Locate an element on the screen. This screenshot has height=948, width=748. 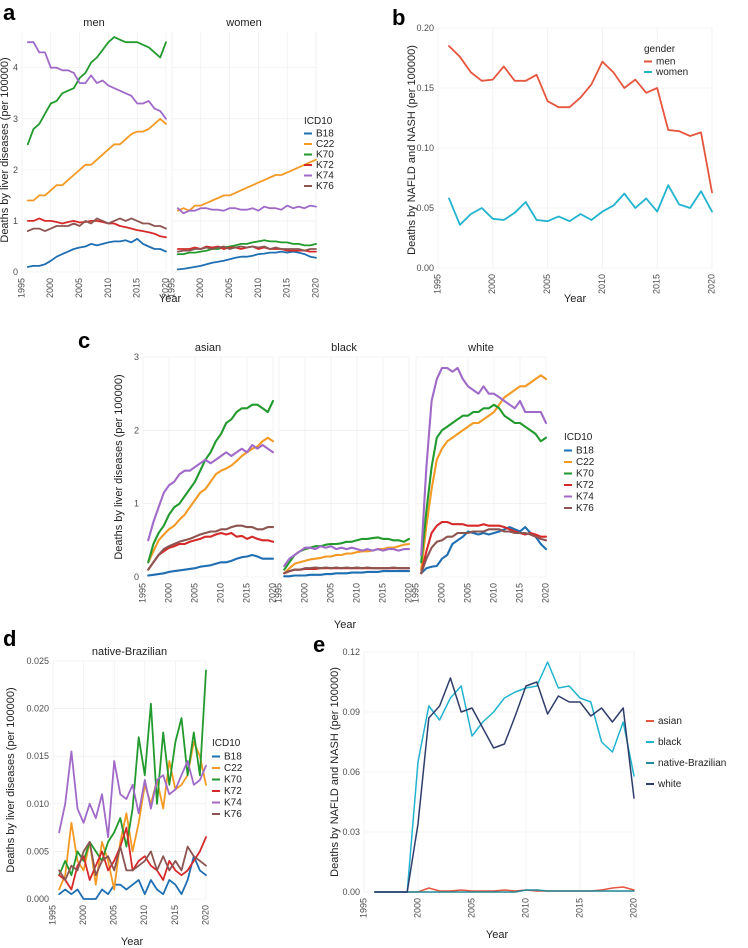
y-tick-label: 0.10 is located at coordinates (425, 148).